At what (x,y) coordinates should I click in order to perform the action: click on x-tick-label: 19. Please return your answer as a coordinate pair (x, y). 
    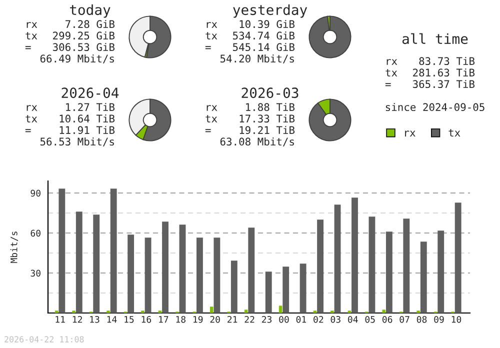
    Looking at the image, I should click on (198, 319).